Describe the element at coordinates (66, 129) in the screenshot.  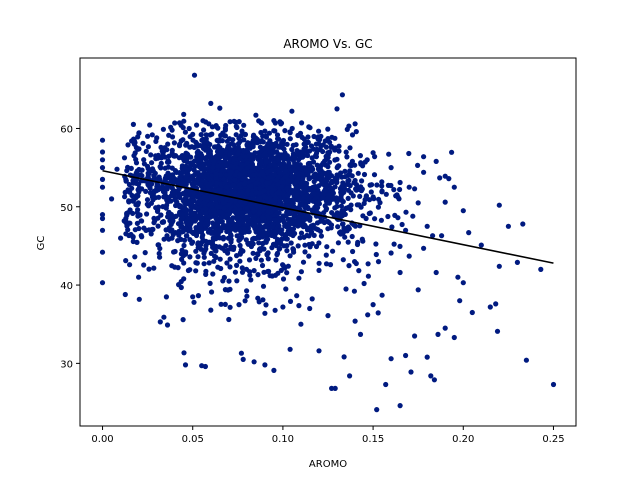
I see `y-tick-label: 60` at that location.